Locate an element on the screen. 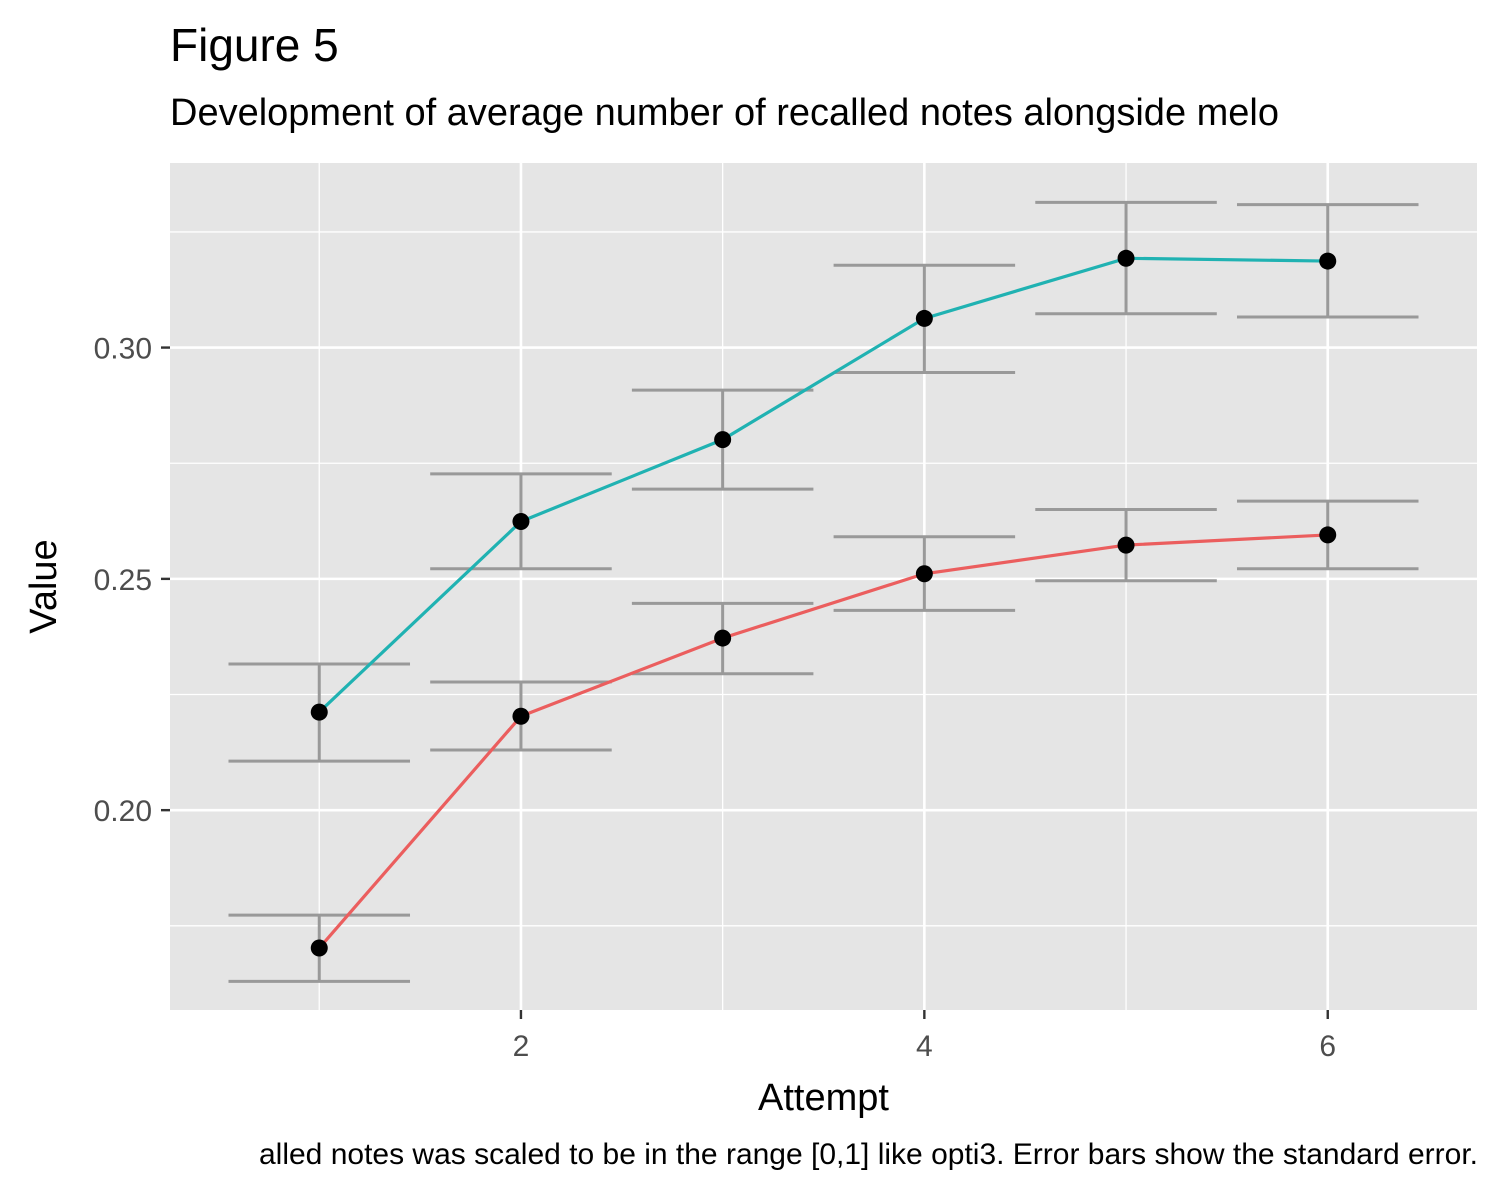 This screenshot has height=1200, width=1500. y-tick-label: 0.25 is located at coordinates (123, 580).